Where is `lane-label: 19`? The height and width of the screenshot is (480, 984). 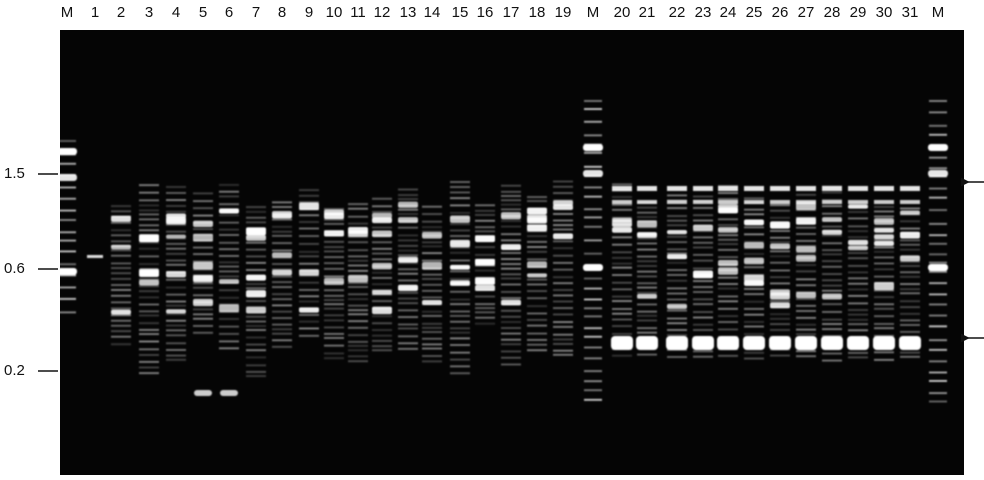 lane-label: 19 is located at coordinates (563, 12).